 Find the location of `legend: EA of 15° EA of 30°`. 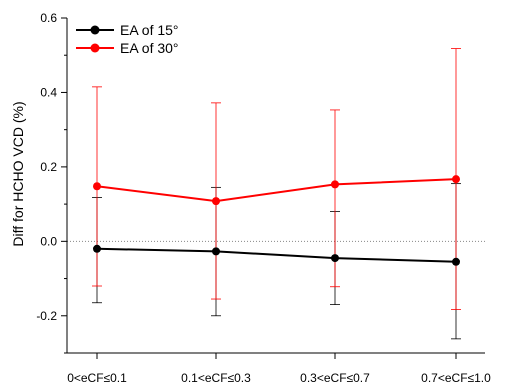

legend: EA of 15° EA of 30° is located at coordinates (127, 39).